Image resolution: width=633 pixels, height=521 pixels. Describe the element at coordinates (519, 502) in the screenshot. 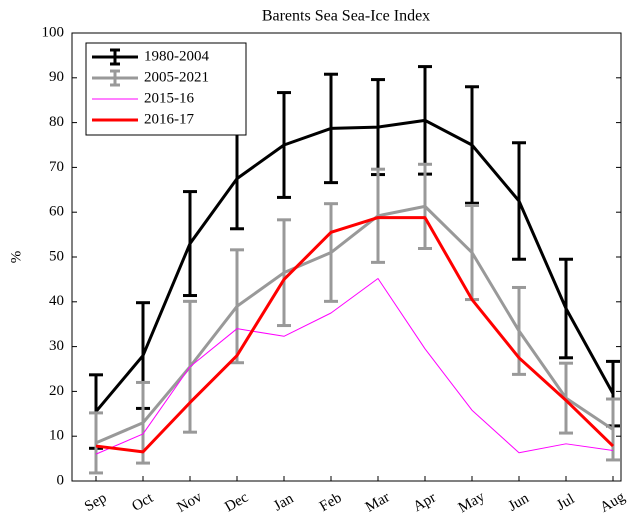

I see `x-tick-label: Jun` at that location.